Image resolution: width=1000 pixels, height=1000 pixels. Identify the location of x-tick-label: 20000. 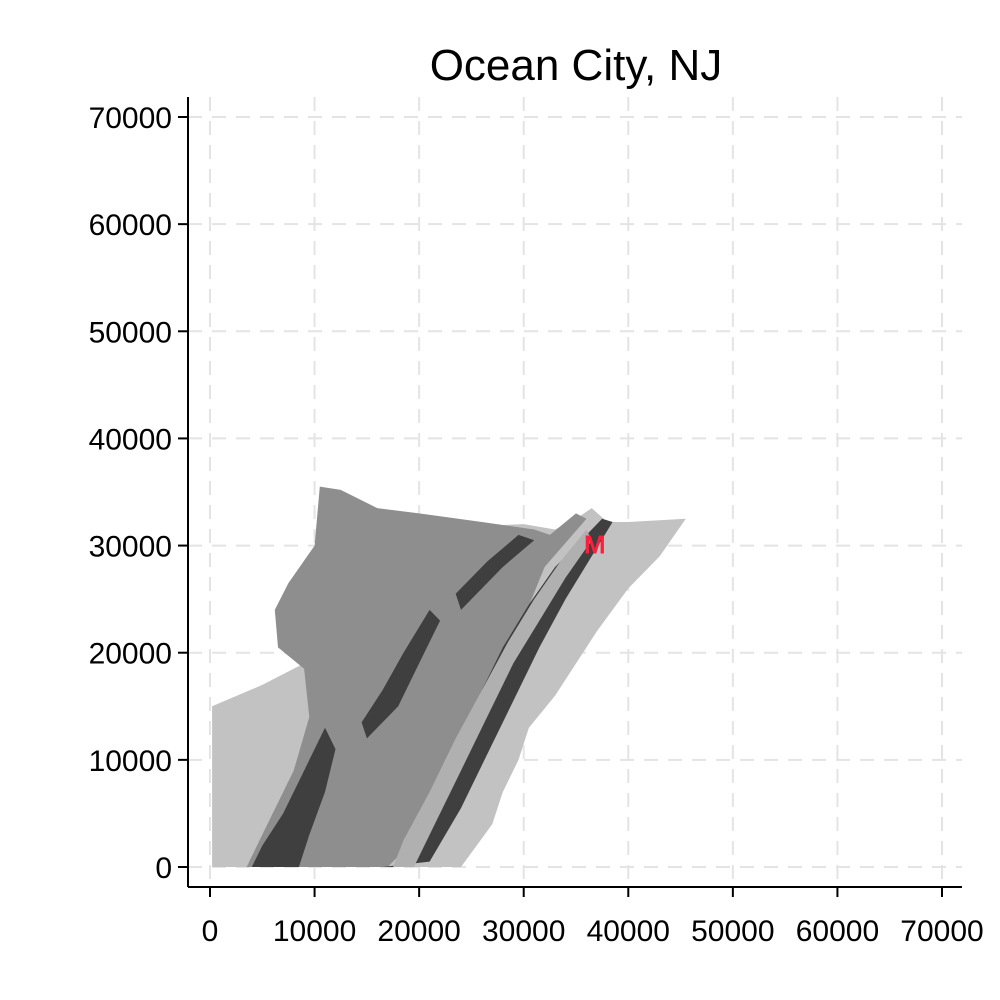
(418, 931).